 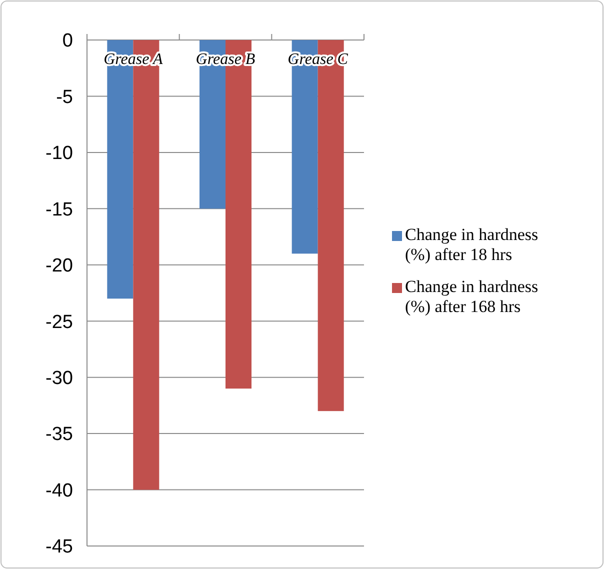 What do you see at coordinates (64, 97) in the screenshot?
I see `y-tick-label: -5` at bounding box center [64, 97].